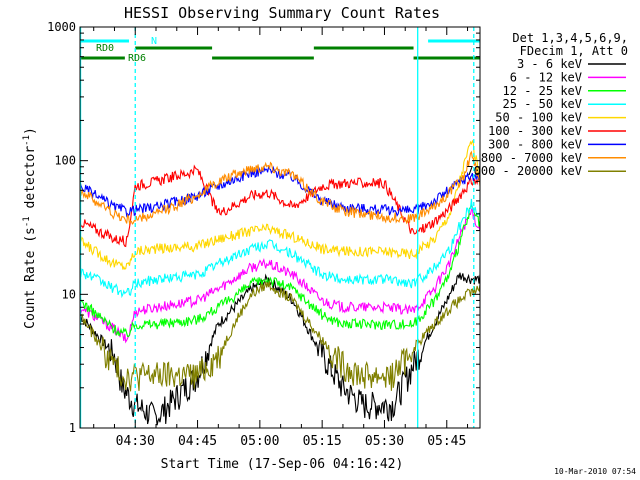  I want to click on legend-header: FDecim 1, Att 0, so click(574, 51).